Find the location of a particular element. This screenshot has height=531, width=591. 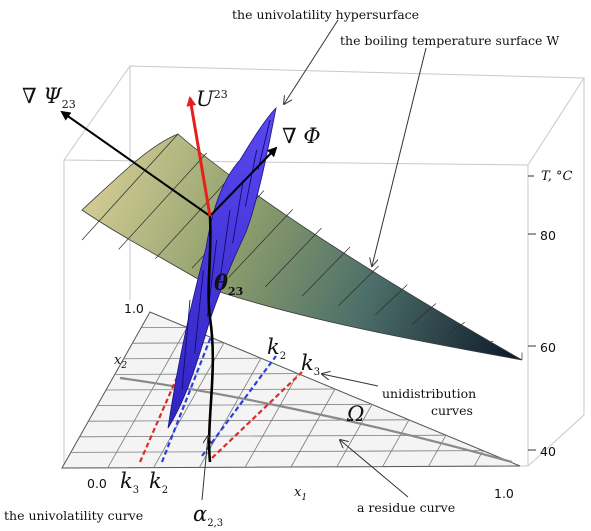

t-tick-80: 80 is located at coordinates (548, 235).